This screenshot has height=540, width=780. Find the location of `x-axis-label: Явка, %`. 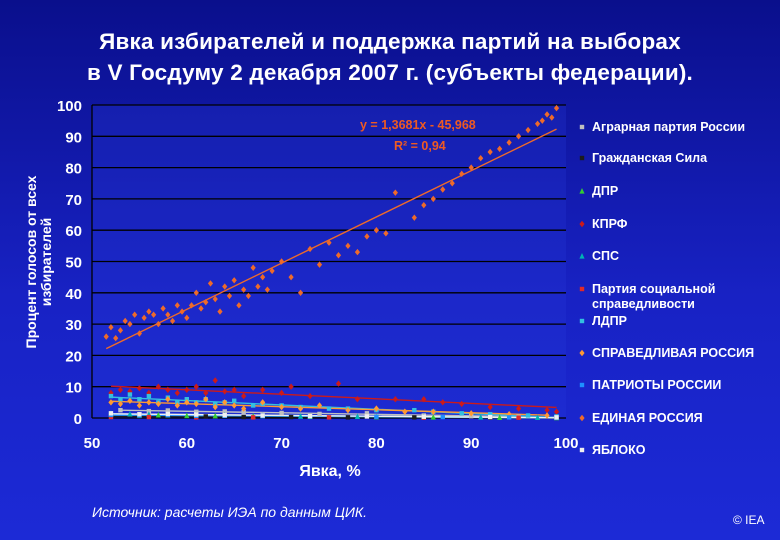

x-axis-label: Явка, % is located at coordinates (329, 471).